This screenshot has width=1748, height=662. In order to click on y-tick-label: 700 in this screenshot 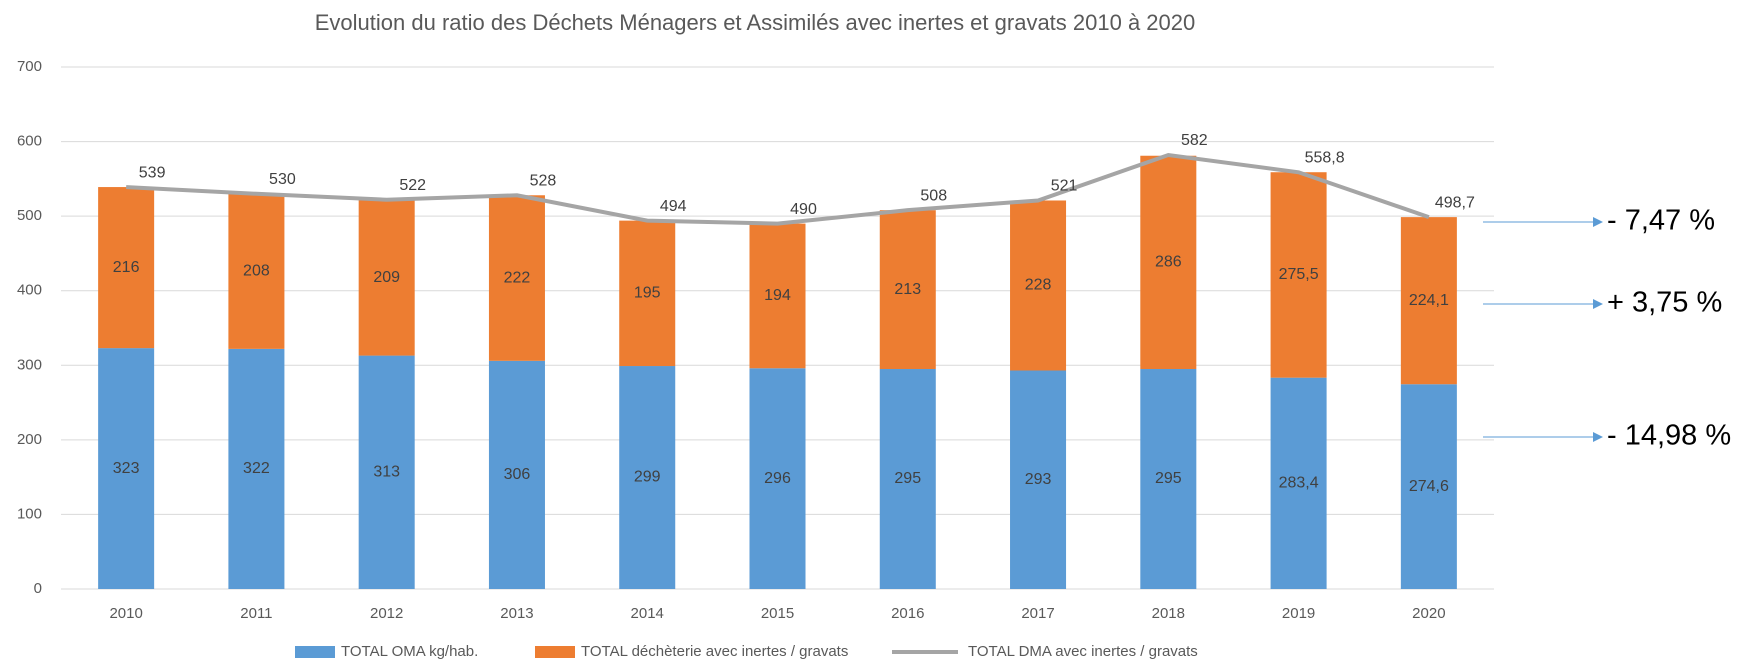, I will do `click(29, 66)`.